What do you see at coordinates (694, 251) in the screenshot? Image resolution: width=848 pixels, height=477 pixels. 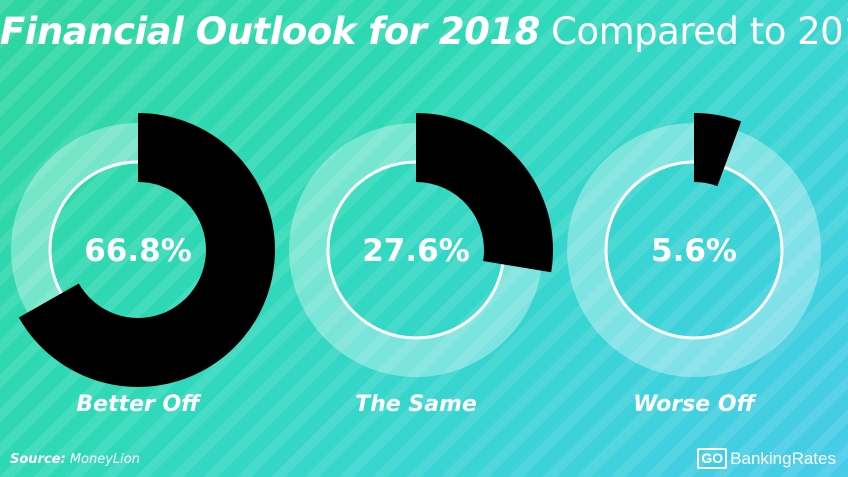 I see `value-label: 5.6%` at bounding box center [694, 251].